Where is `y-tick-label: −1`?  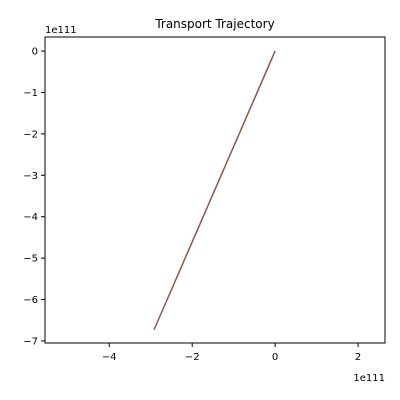 y-tick-label: −1 is located at coordinates (30, 93).